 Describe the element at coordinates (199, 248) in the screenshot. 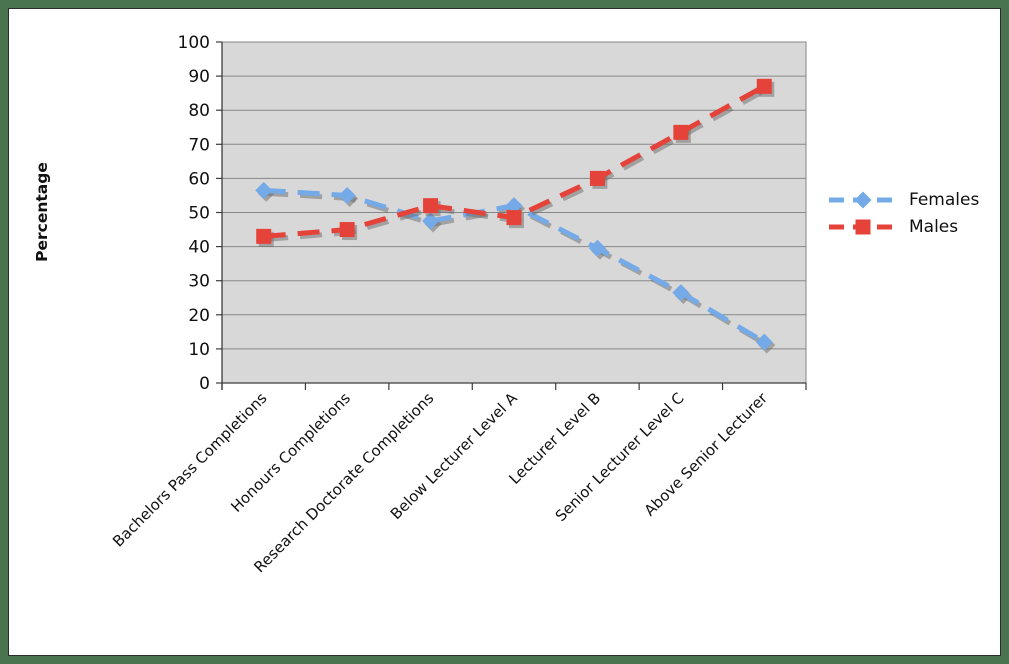

I see `y-tick-label: 40` at that location.